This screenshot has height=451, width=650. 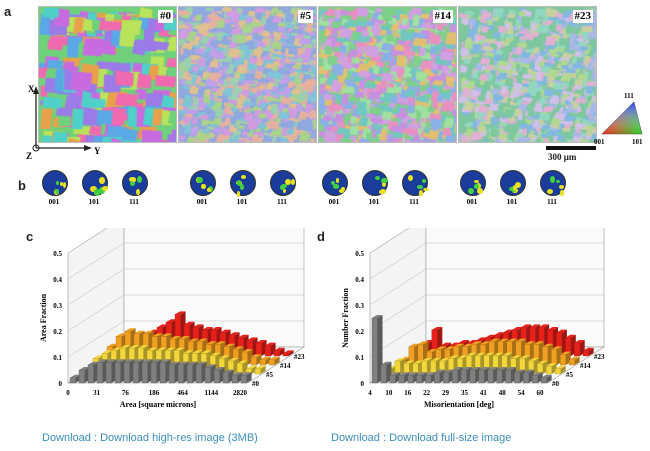 What do you see at coordinates (97, 393) in the screenshot?
I see `x-tick-label: 31` at bounding box center [97, 393].